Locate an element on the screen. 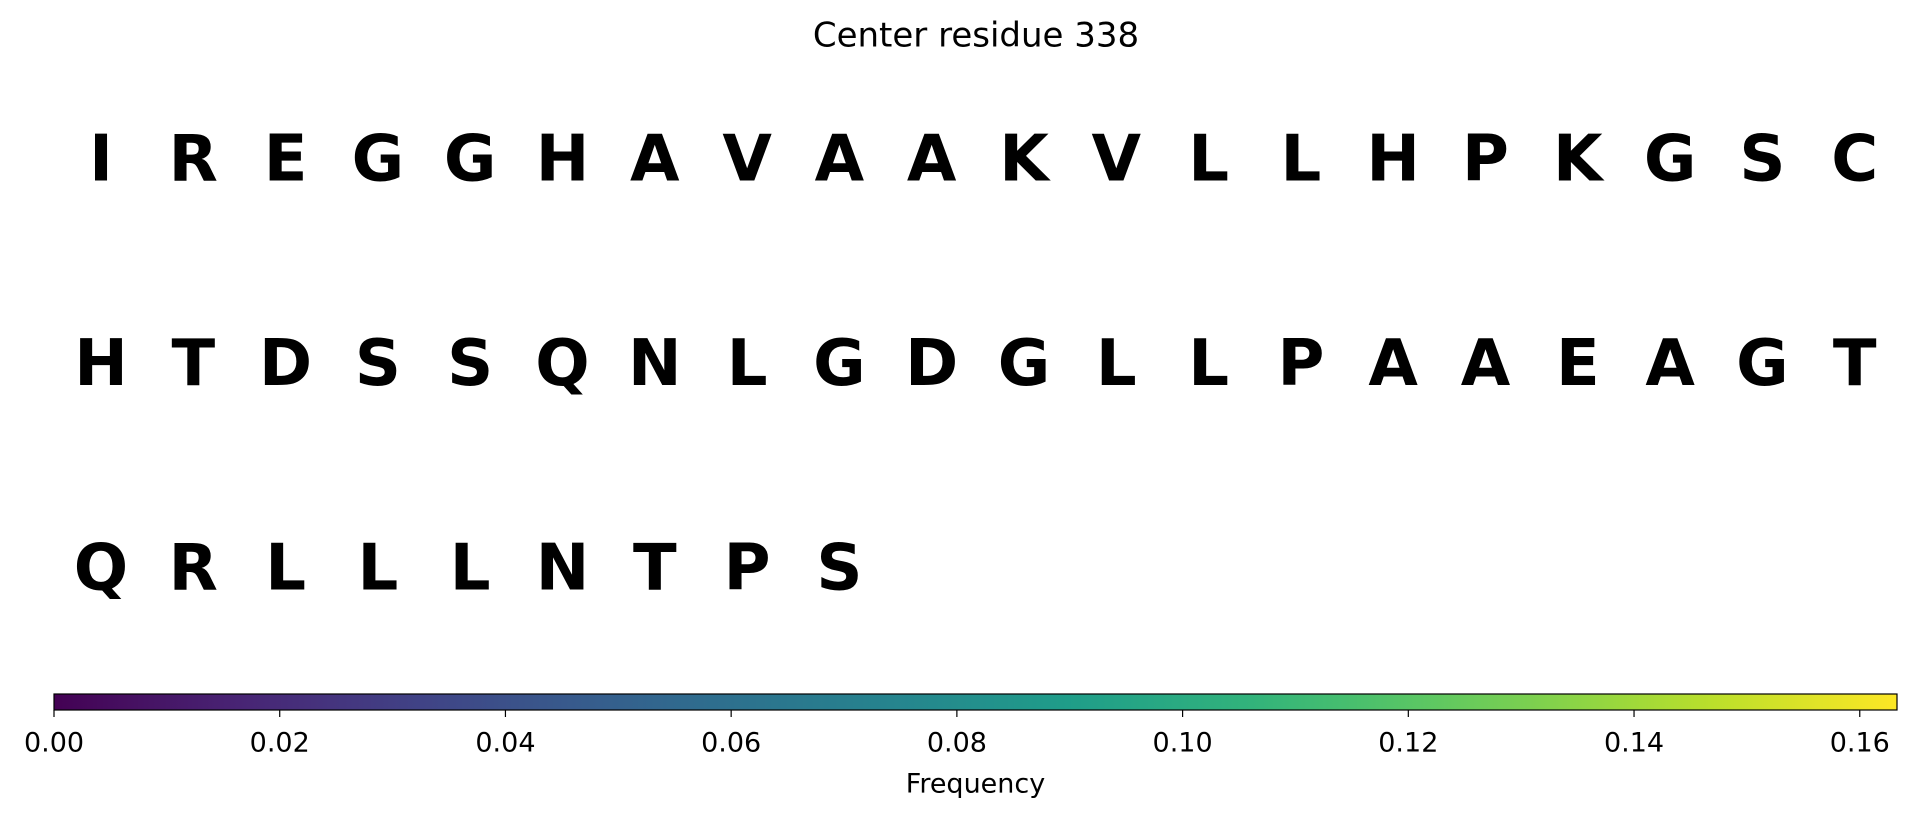 This screenshot has width=1917, height=822. colorbar-label: Frequency is located at coordinates (976, 784).